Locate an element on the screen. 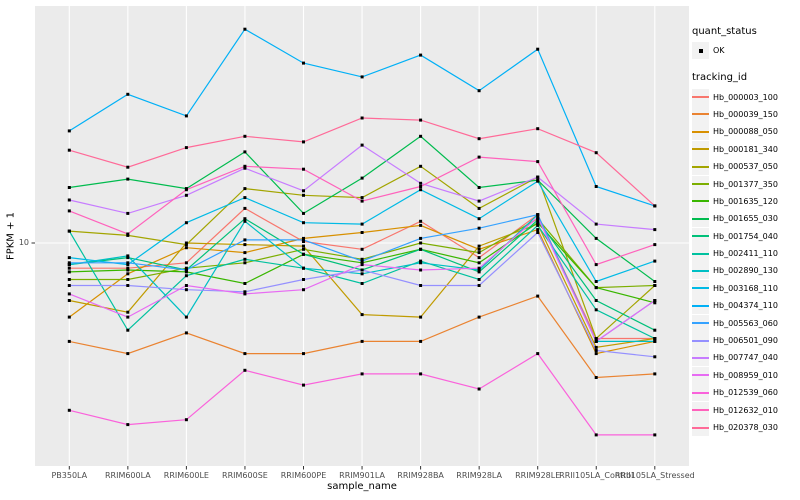 The image size is (800, 500). legend-item-Hb_003168_110: Hb_003168_110 is located at coordinates (745, 288).